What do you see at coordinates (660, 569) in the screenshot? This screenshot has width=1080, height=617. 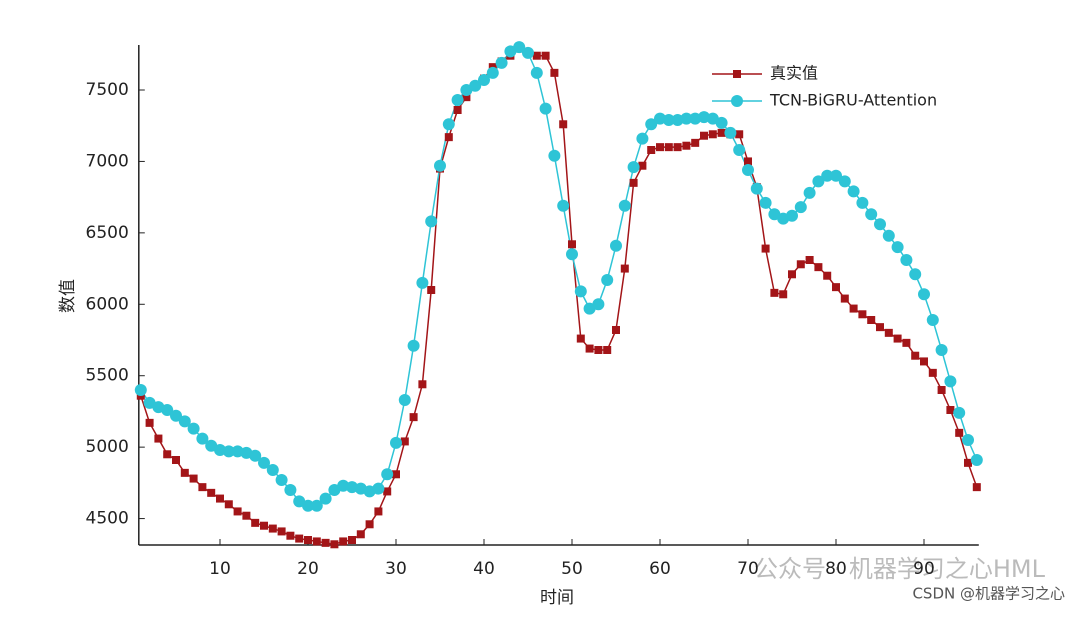 I see `x-tick-label: 60` at bounding box center [660, 569].